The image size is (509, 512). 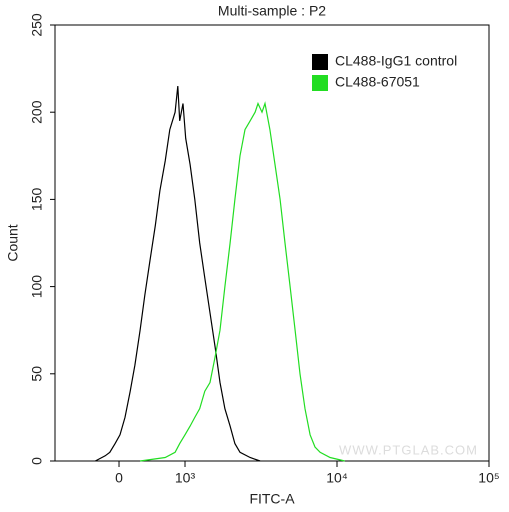 What do you see at coordinates (37, 25) in the screenshot?
I see `y-tick-label: 250` at bounding box center [37, 25].